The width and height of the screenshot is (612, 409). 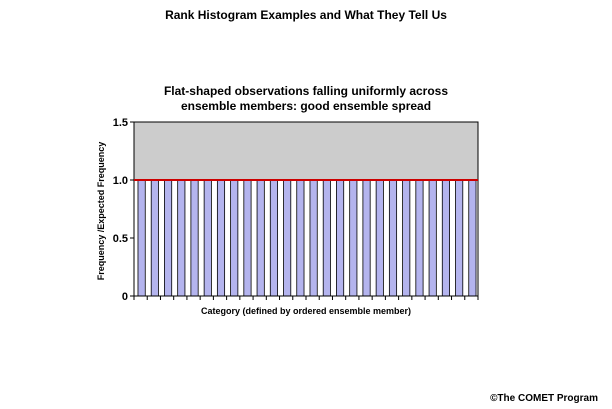 I want to click on shaded-region, so click(x=306, y=151).